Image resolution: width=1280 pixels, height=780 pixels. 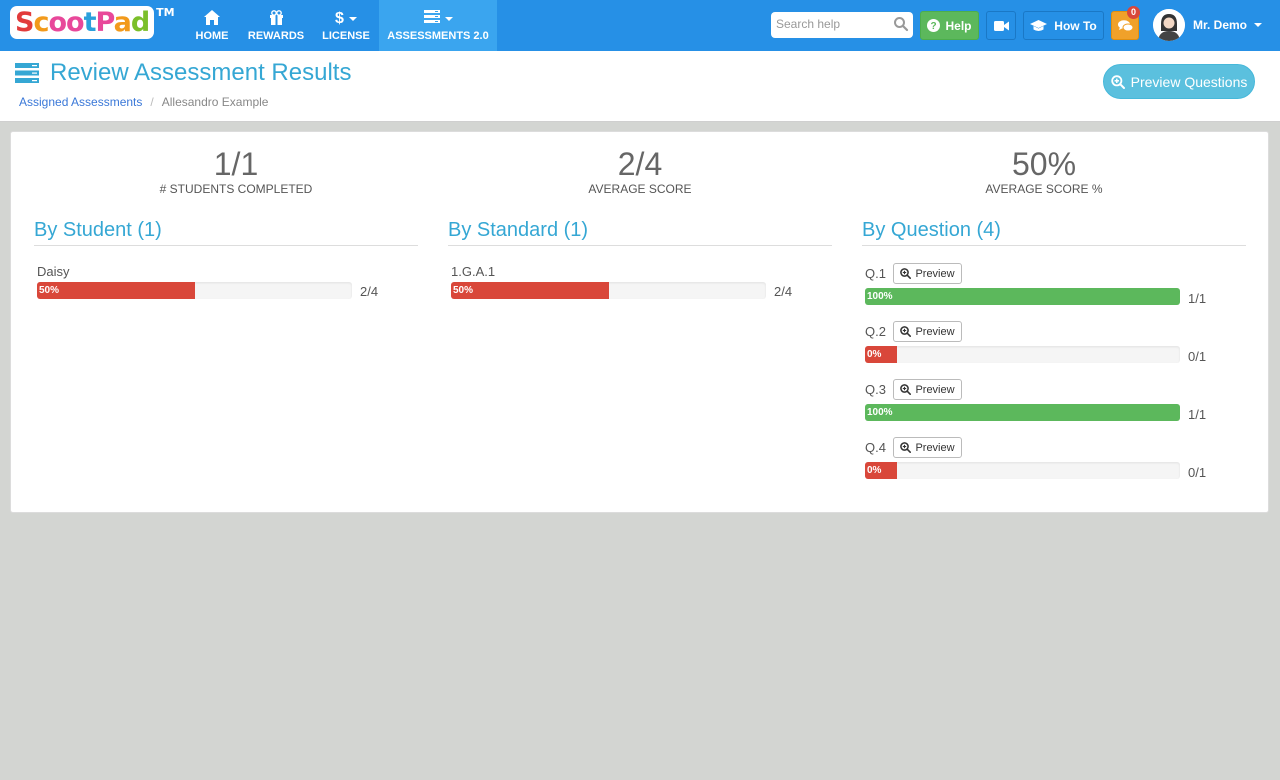 What do you see at coordinates (236, 164) in the screenshot?
I see `stat-value: 1/1` at bounding box center [236, 164].